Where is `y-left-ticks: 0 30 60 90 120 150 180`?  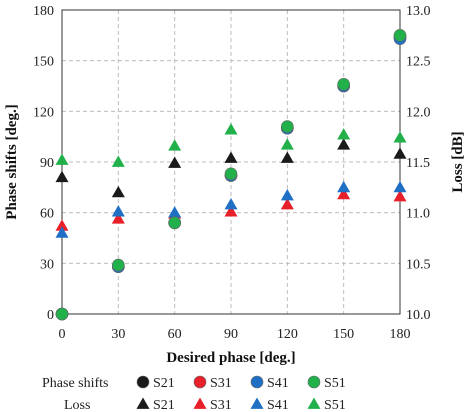 y-left-ticks: 0 30 60 90 120 150 180 is located at coordinates (43, 163).